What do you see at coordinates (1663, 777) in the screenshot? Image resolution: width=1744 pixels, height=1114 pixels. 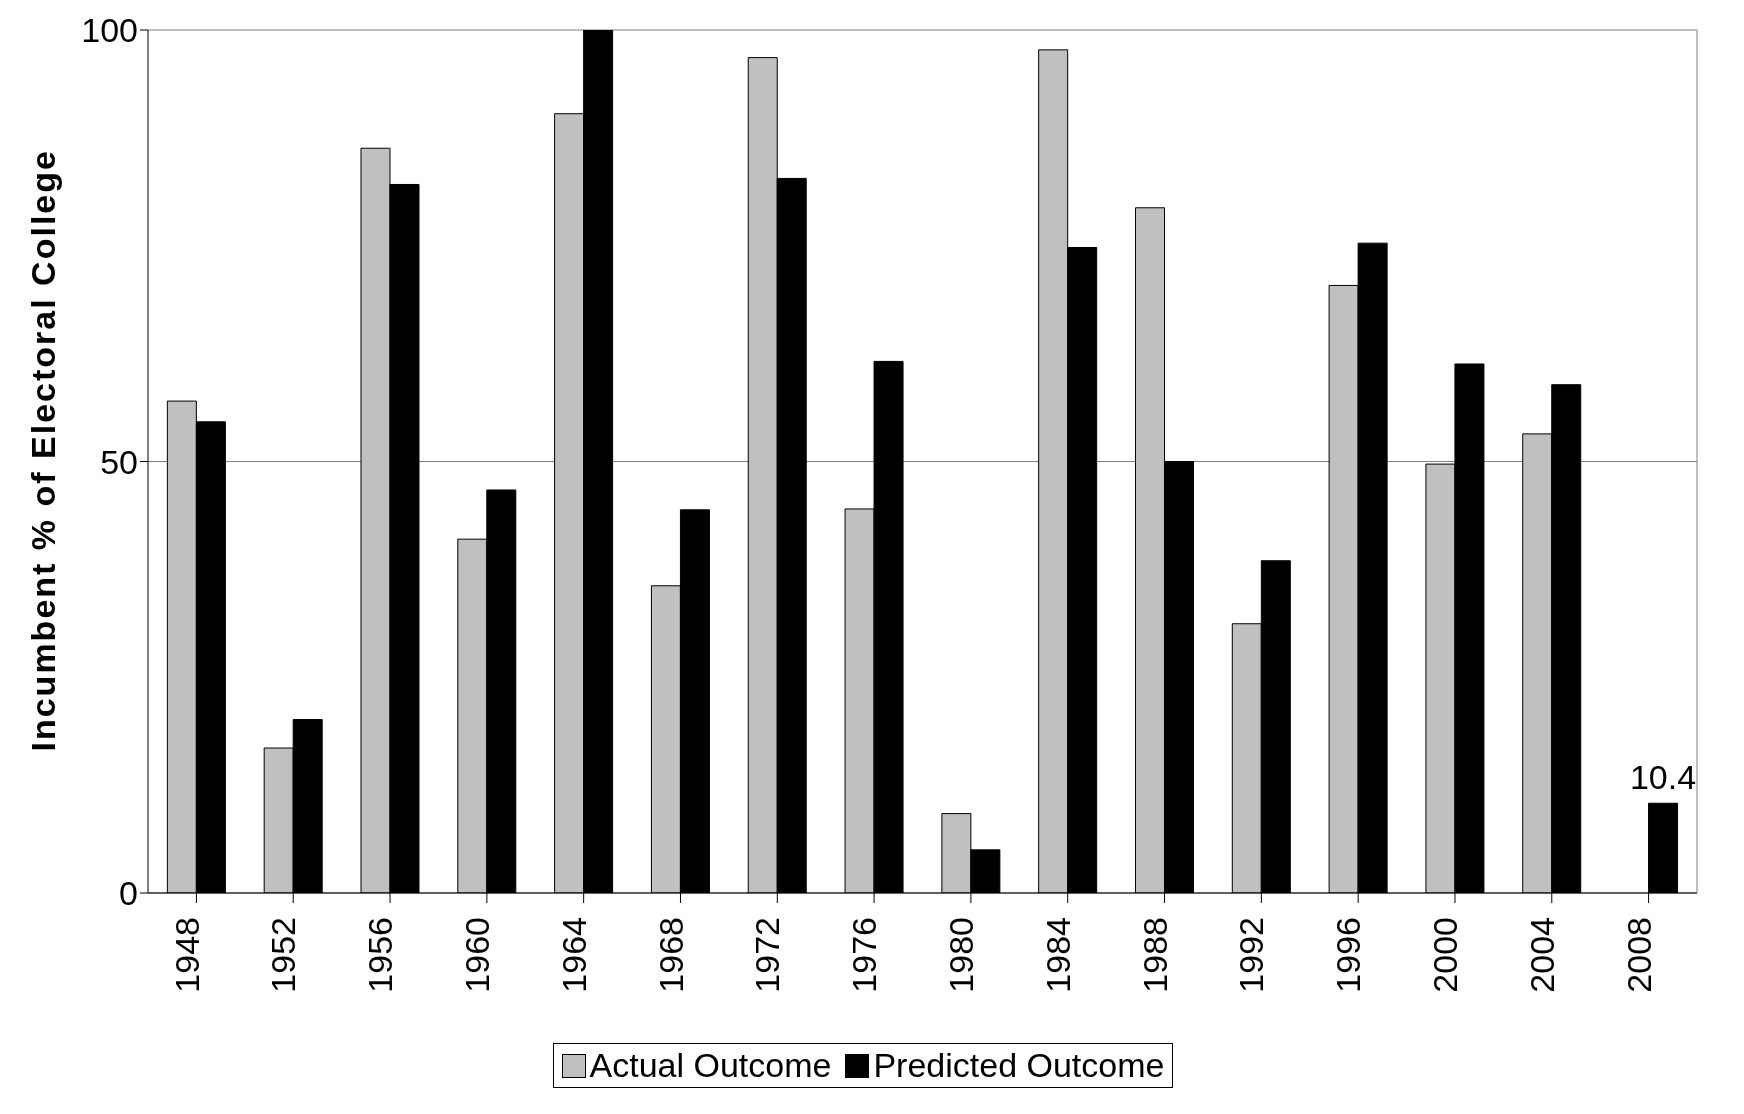 I see `data-label: 10.4` at bounding box center [1663, 777].